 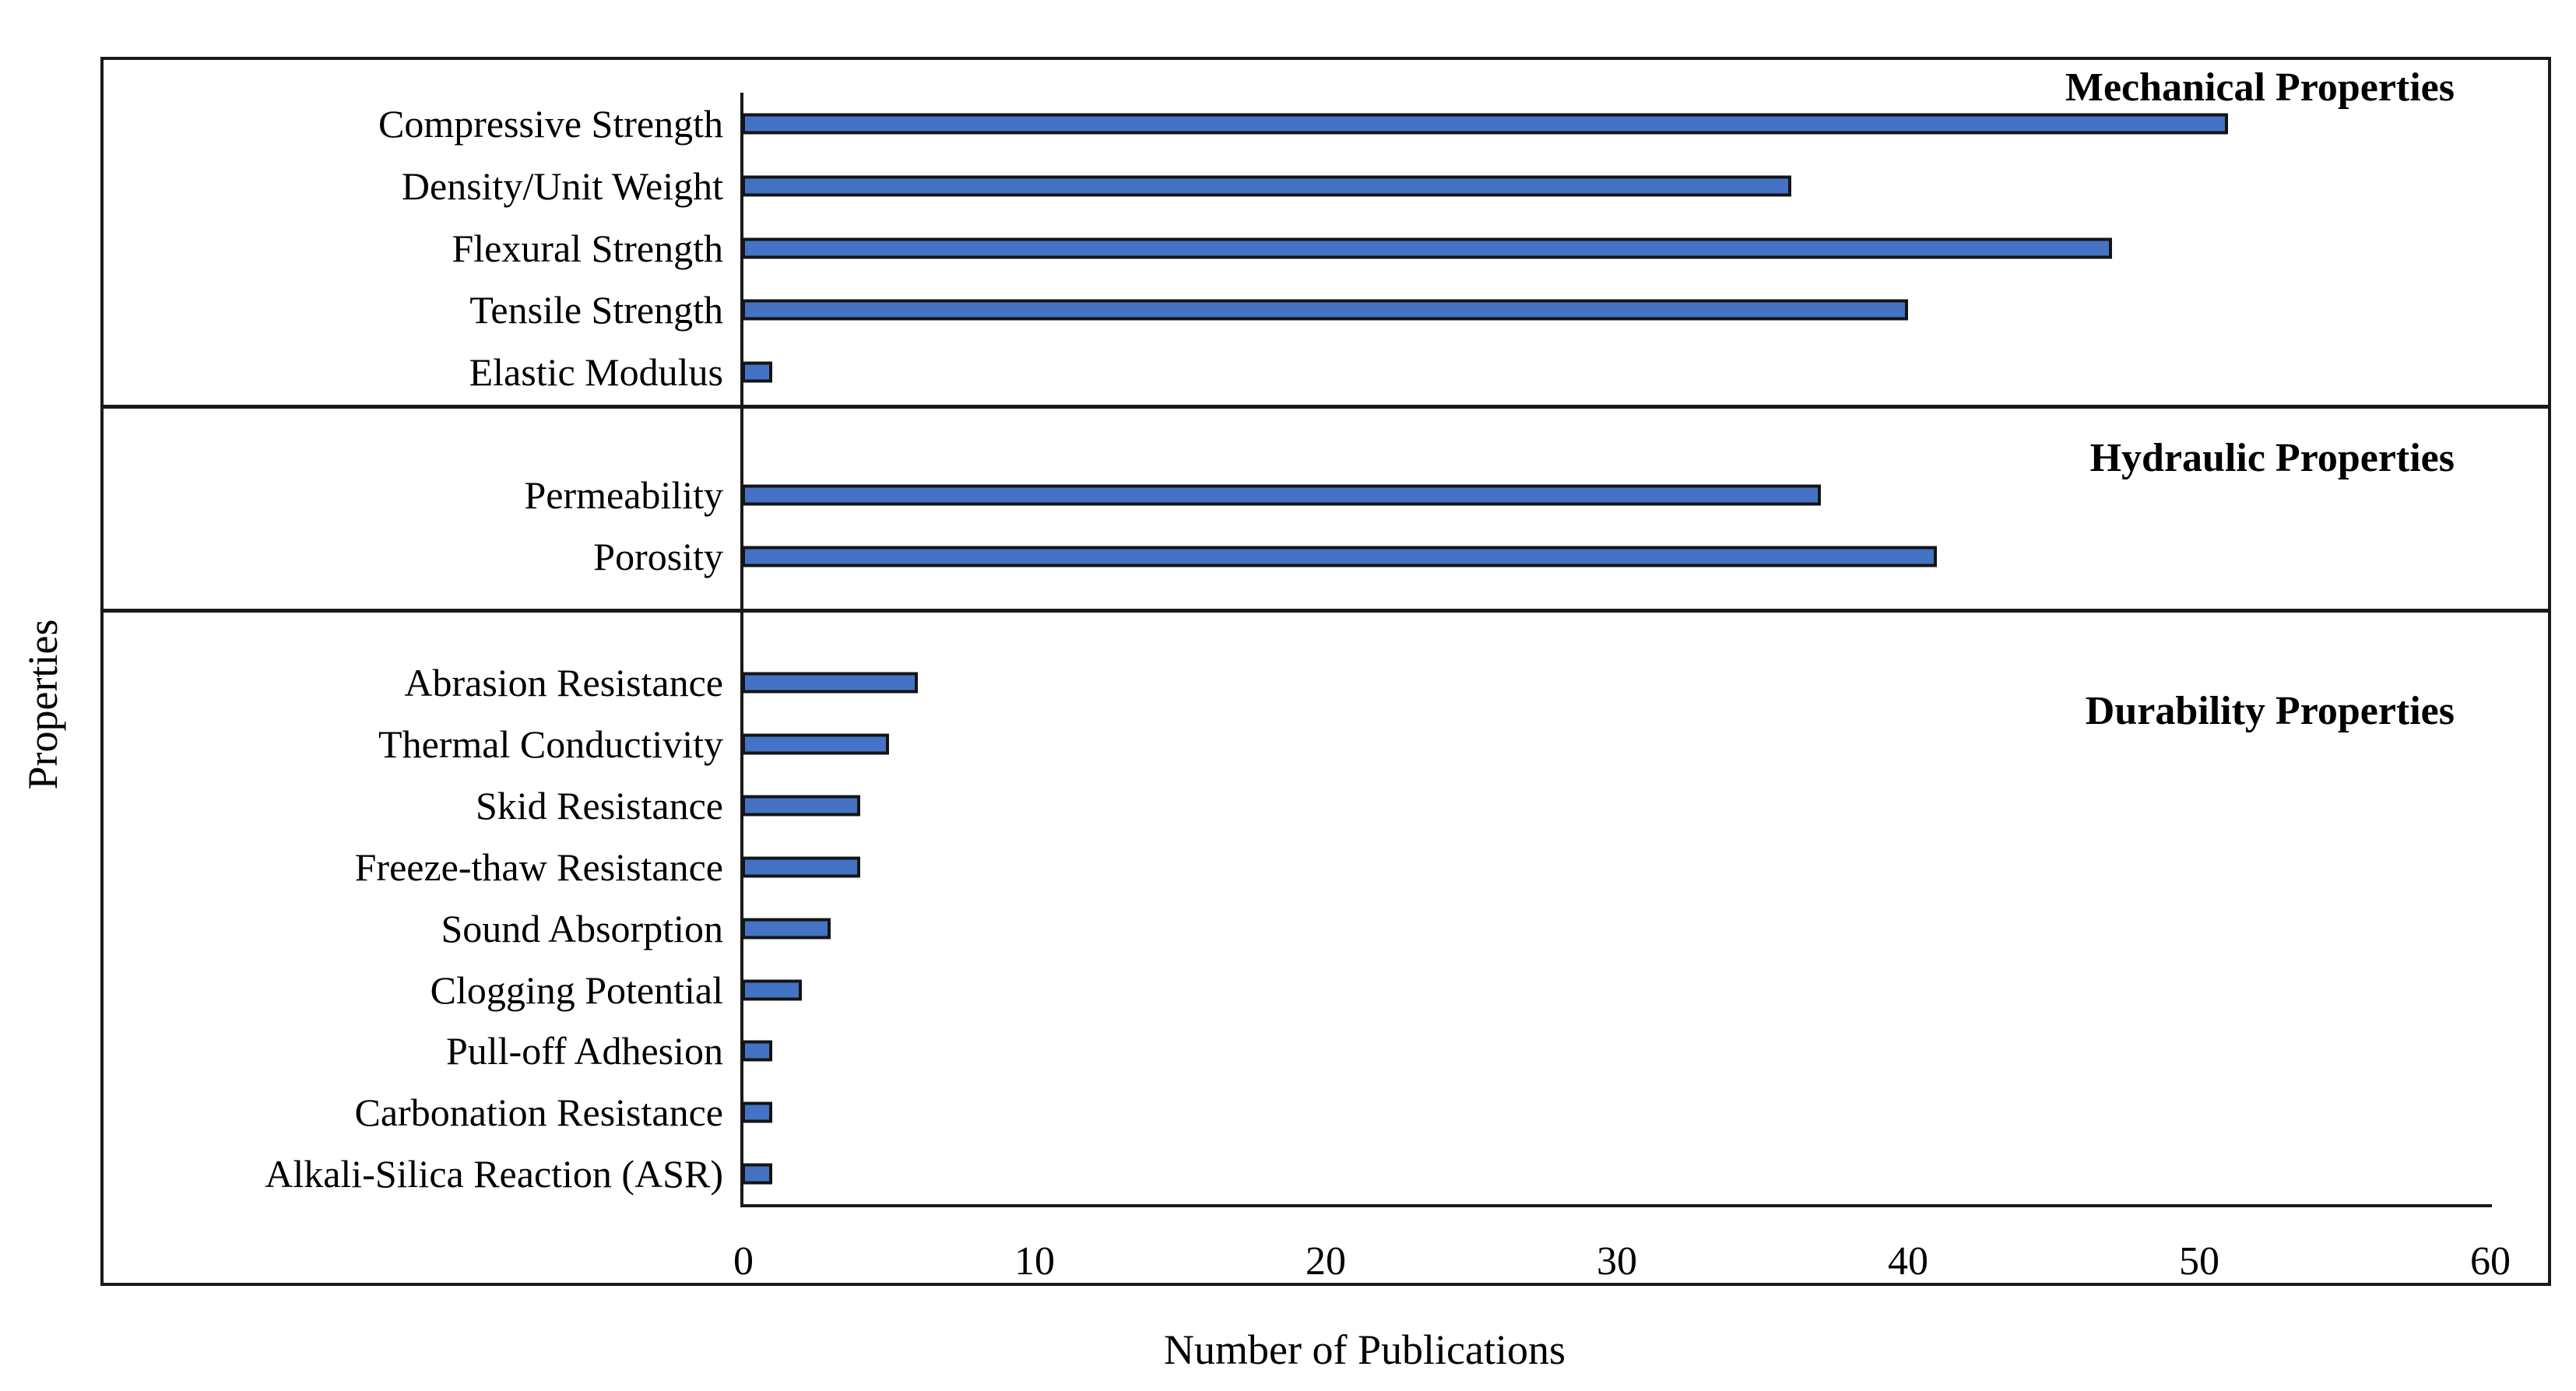 I want to click on bar-row: Flexural Strength, so click(x=1326, y=248).